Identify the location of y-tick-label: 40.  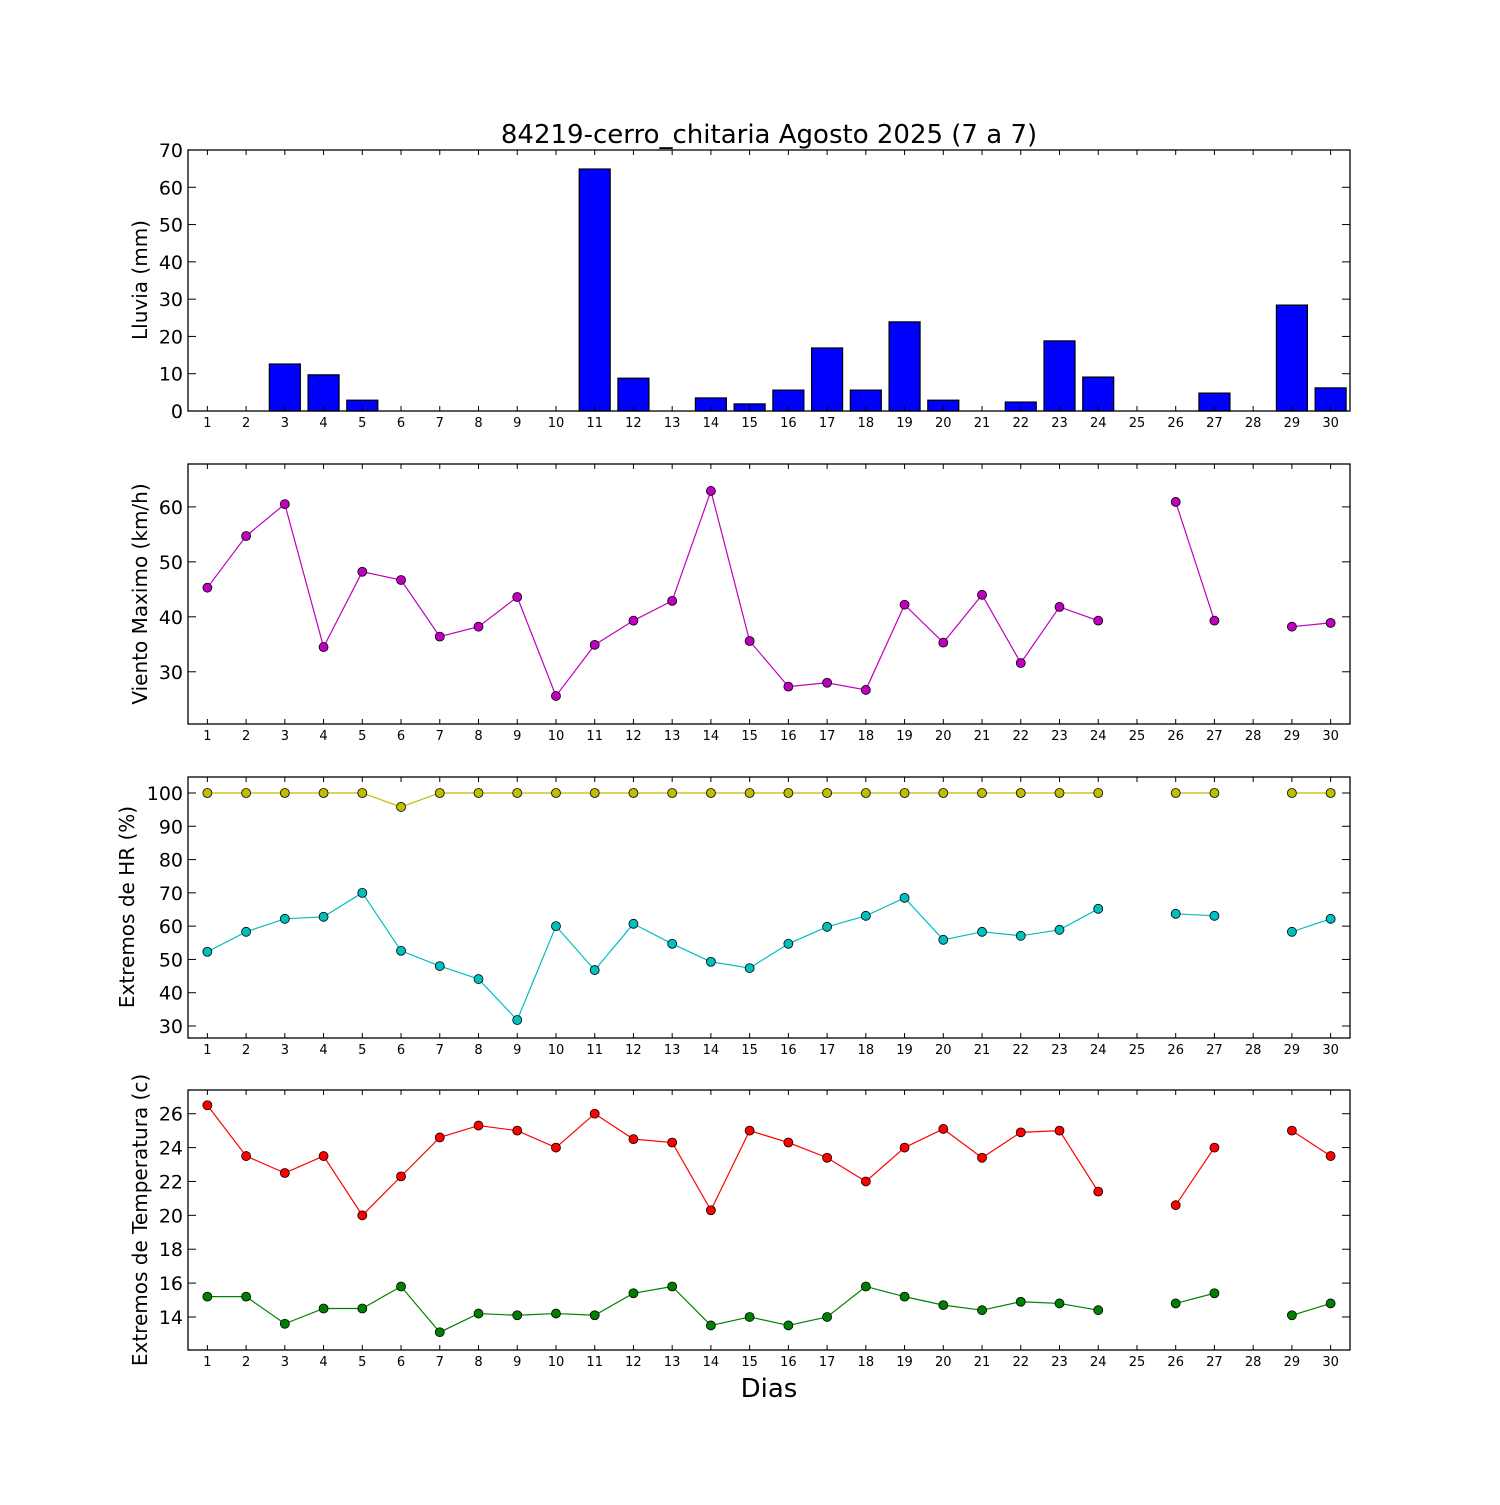
(171, 994).